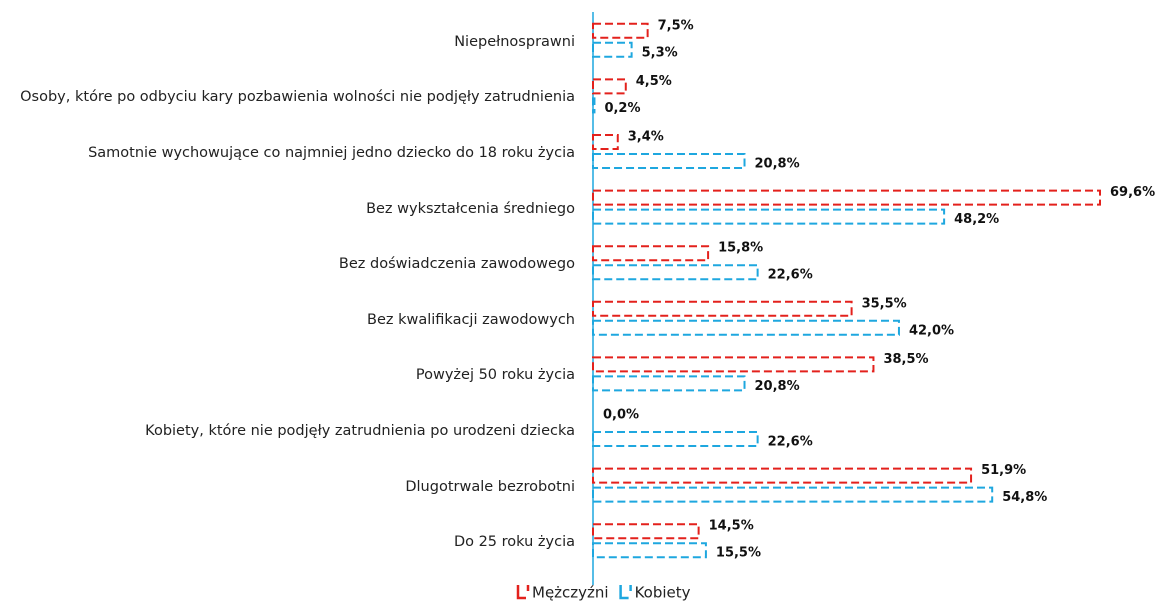 This screenshot has width=1175, height=603. I want to click on value-label: 0,0%, so click(621, 415).